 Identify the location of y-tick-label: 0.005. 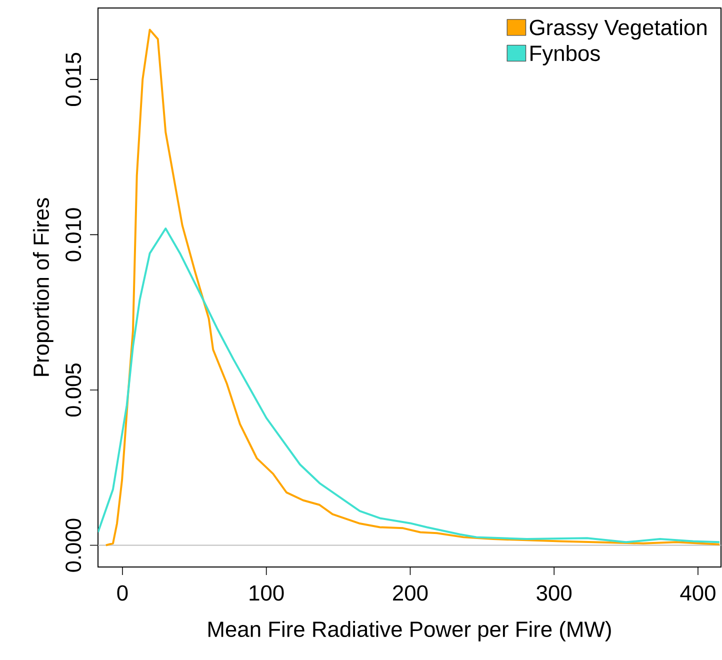
(74, 390).